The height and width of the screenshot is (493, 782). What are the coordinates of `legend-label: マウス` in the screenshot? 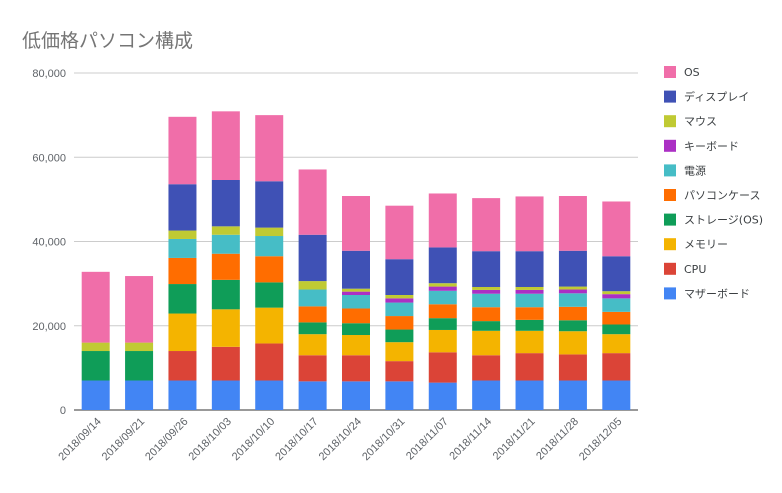 It's located at (700, 121).